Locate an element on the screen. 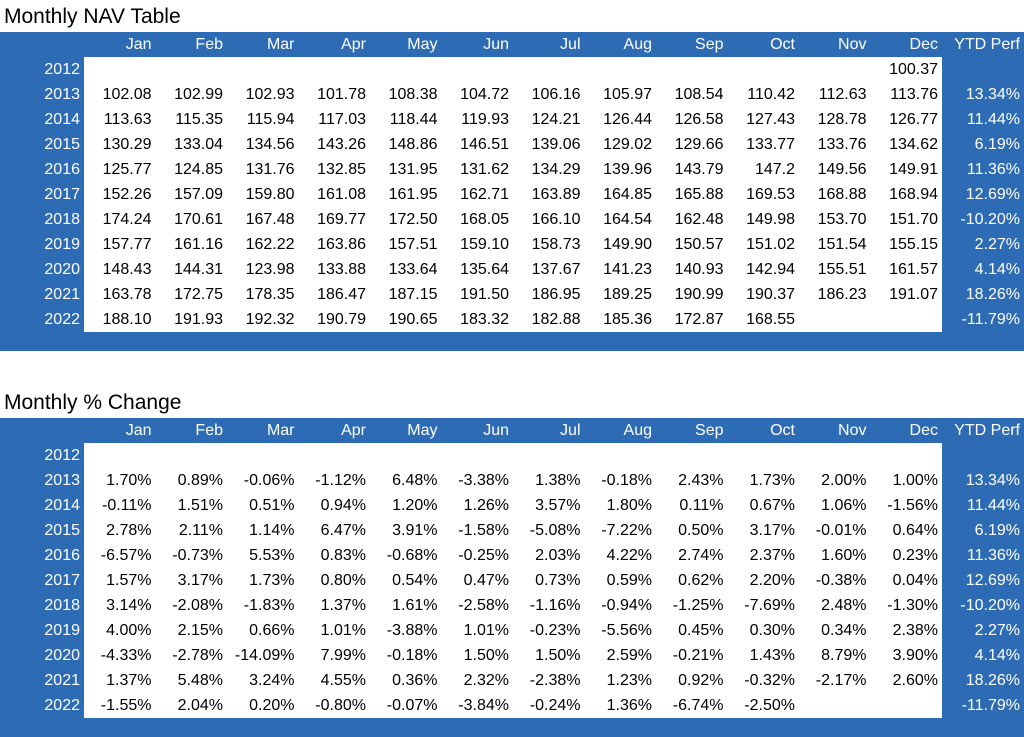  table-row: 2012 is located at coordinates (512, 455).